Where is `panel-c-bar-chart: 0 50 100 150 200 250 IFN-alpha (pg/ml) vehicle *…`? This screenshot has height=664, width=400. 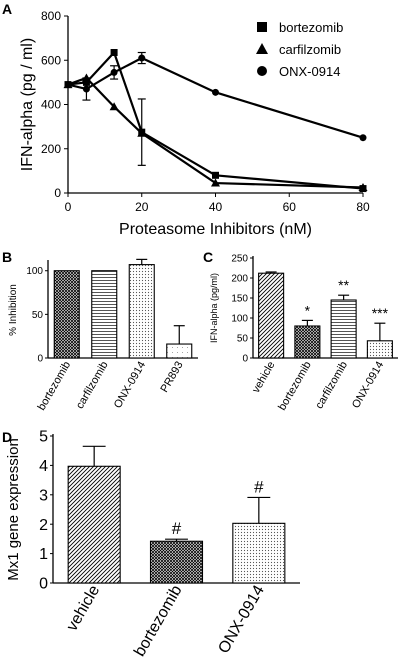
panel-c-bar-chart: 0 50 100 150 200 250 IFN-alpha (pg/ml) vehicle *… is located at coordinates (303, 333).